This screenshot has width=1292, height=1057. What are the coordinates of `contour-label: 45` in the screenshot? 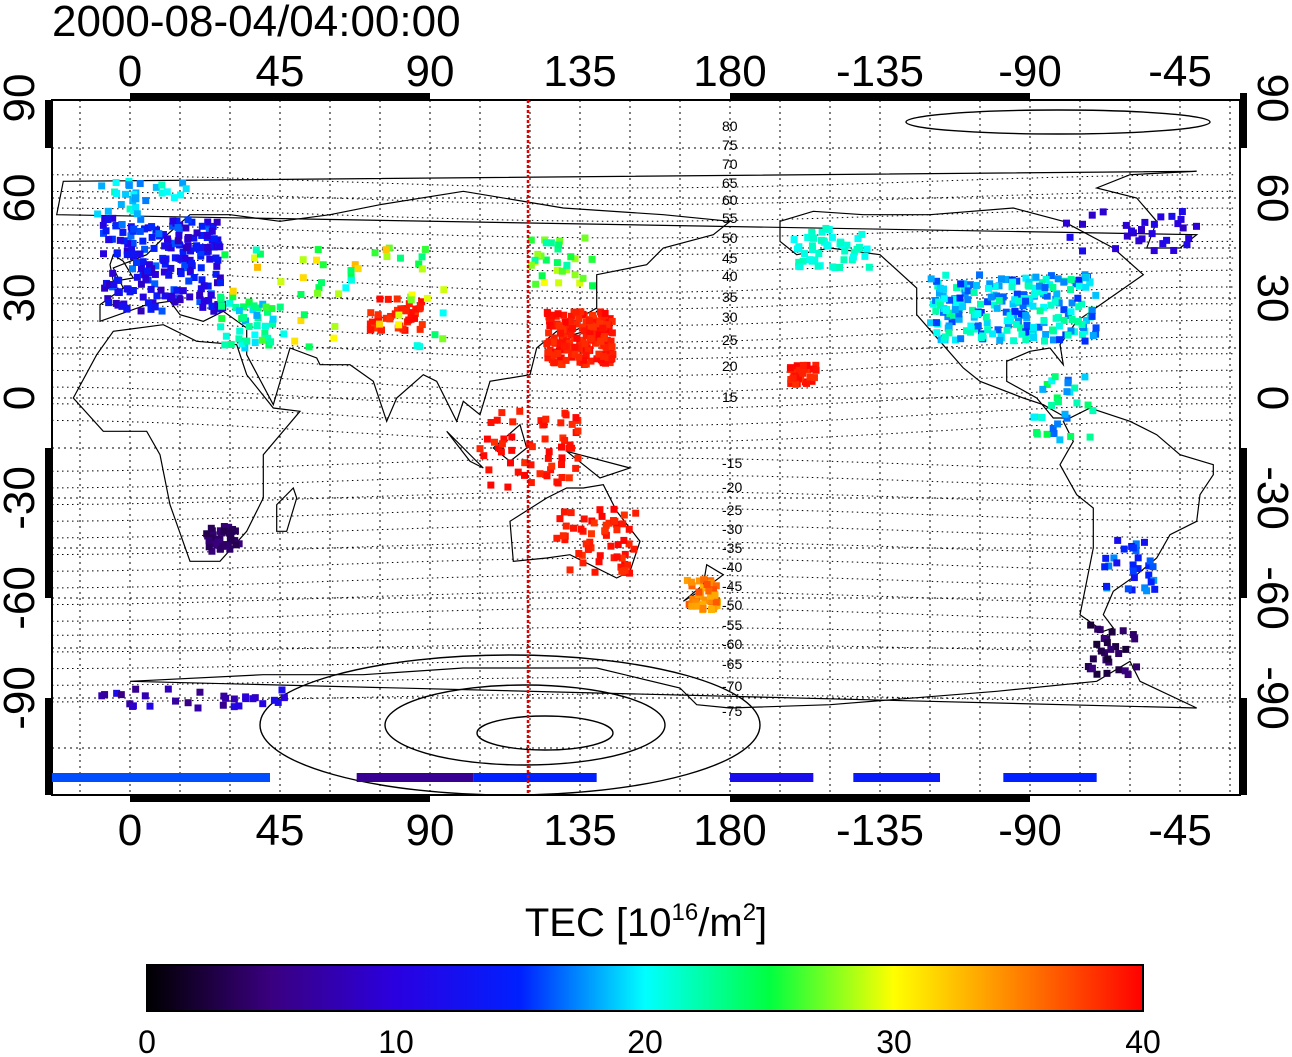 It's located at (730, 258).